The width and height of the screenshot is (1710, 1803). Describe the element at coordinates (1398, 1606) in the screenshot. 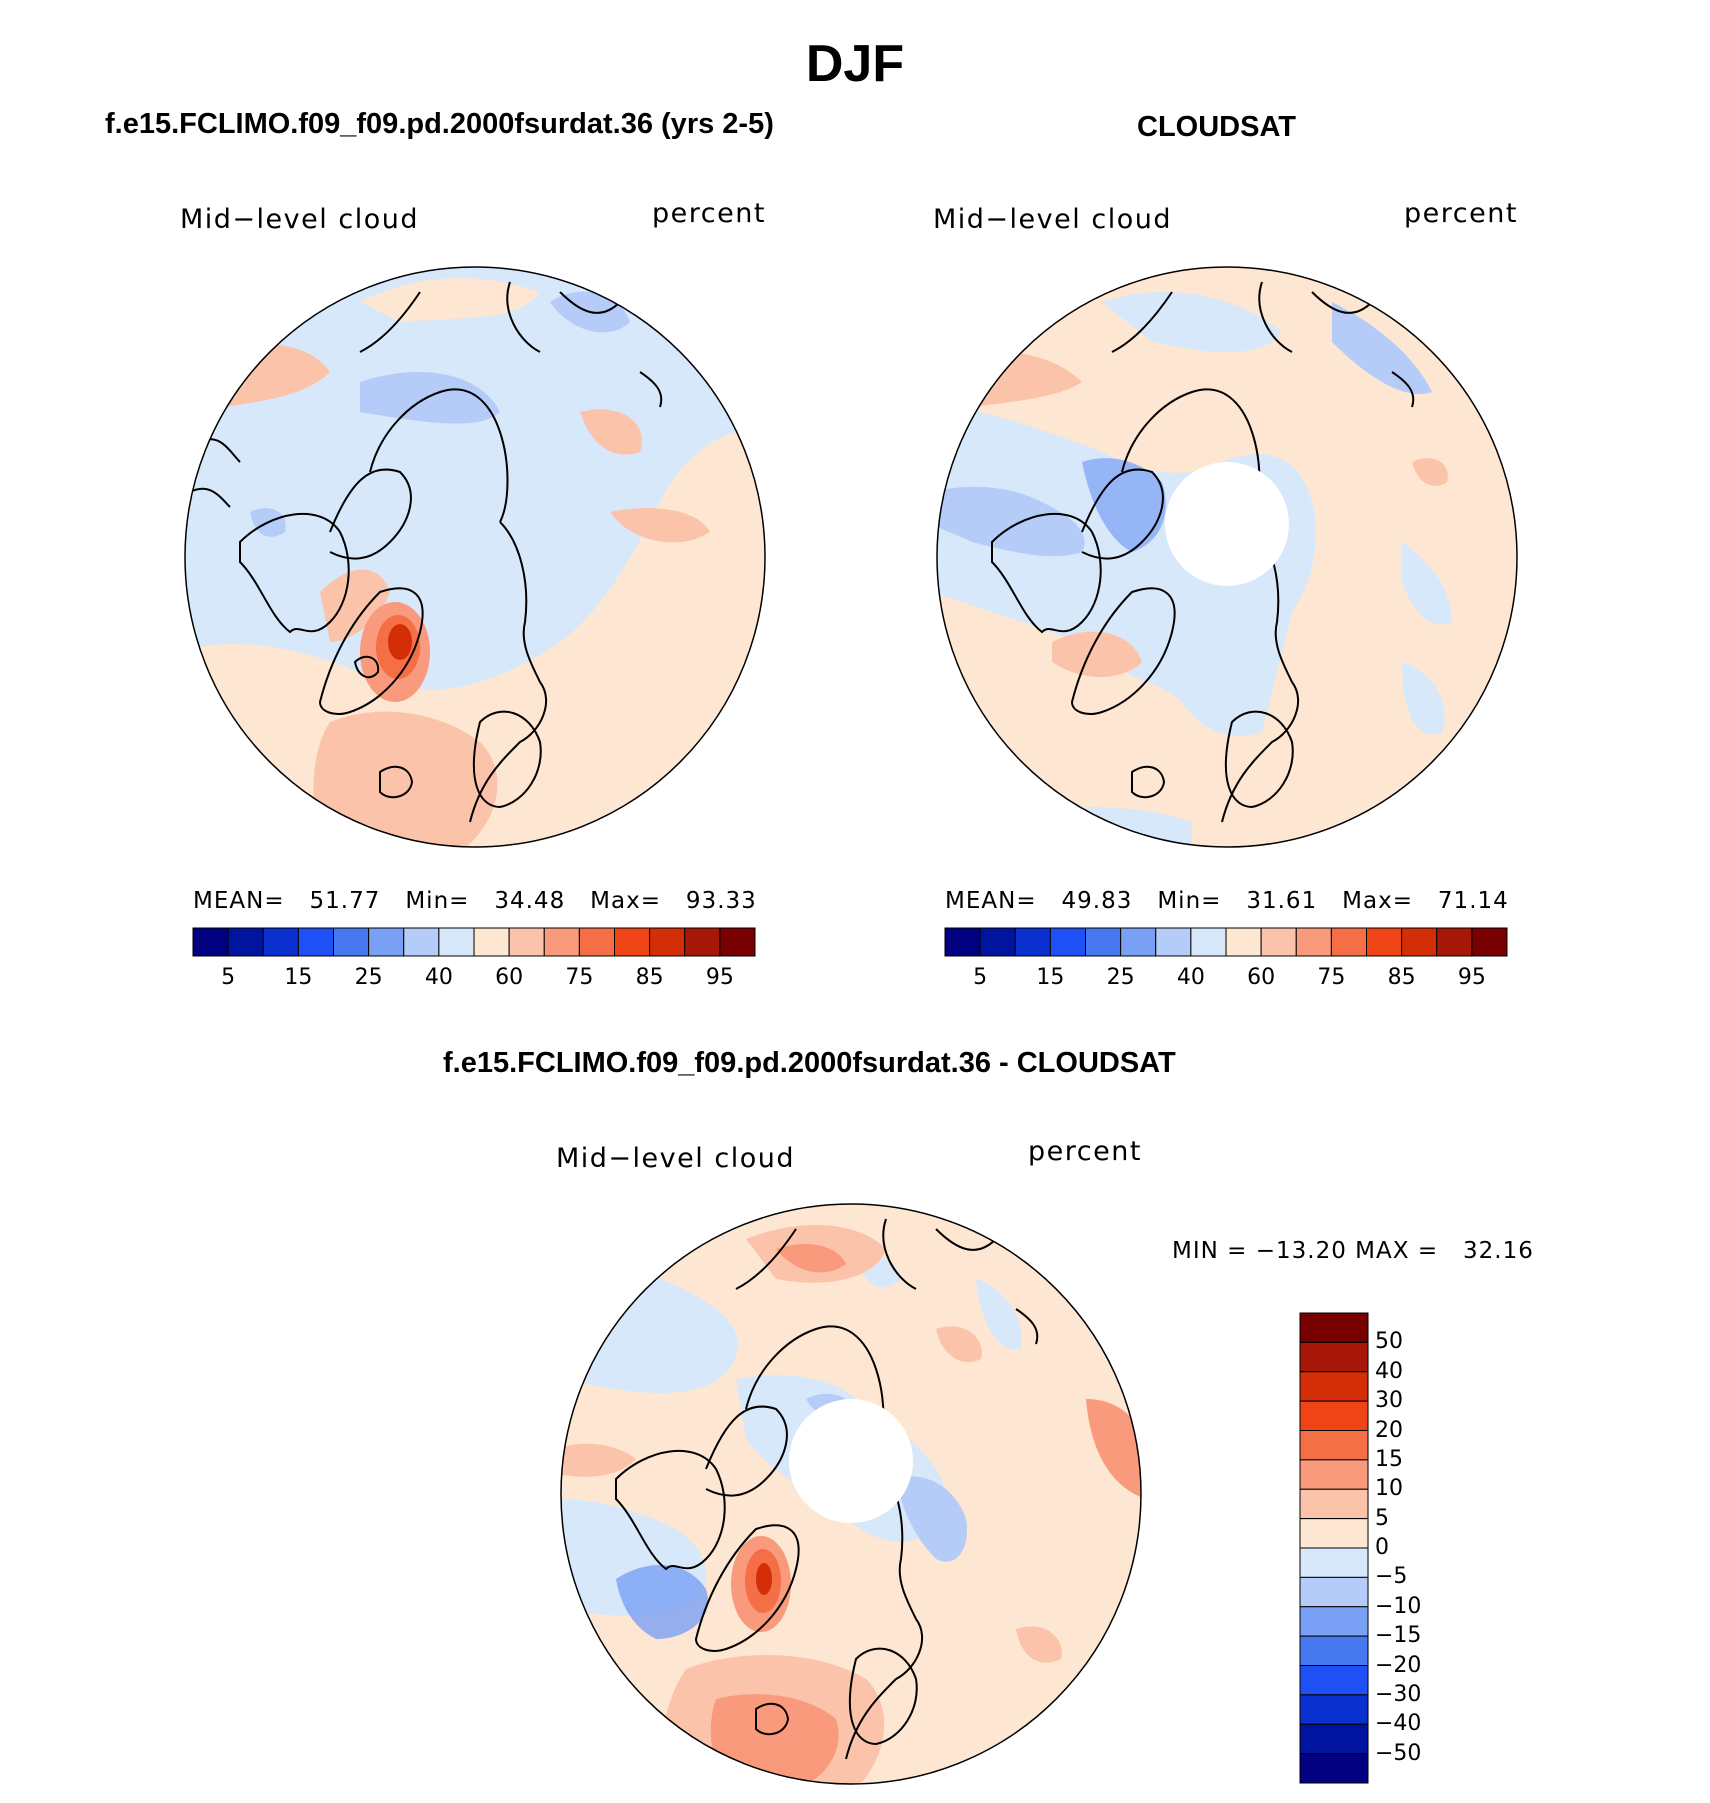

I see `diff-colorbar-label: −10` at that location.